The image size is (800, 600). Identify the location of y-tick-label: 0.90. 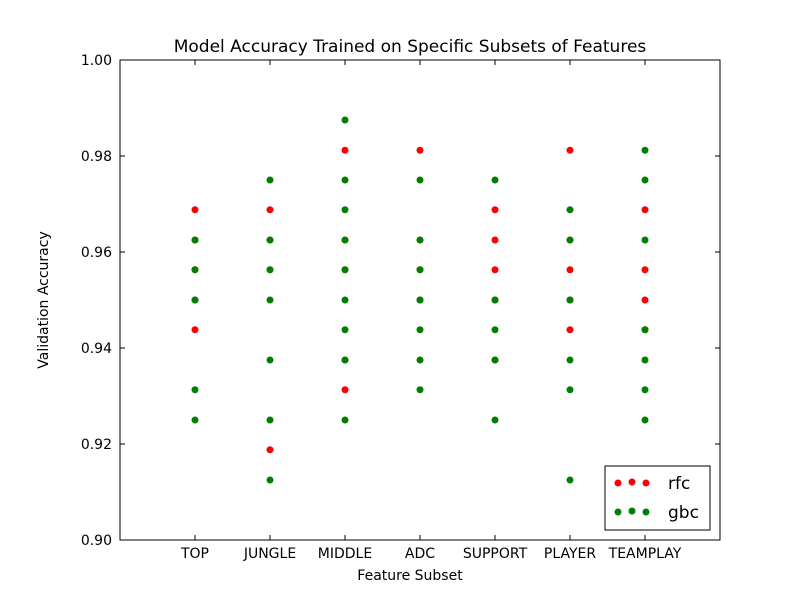
(96, 541).